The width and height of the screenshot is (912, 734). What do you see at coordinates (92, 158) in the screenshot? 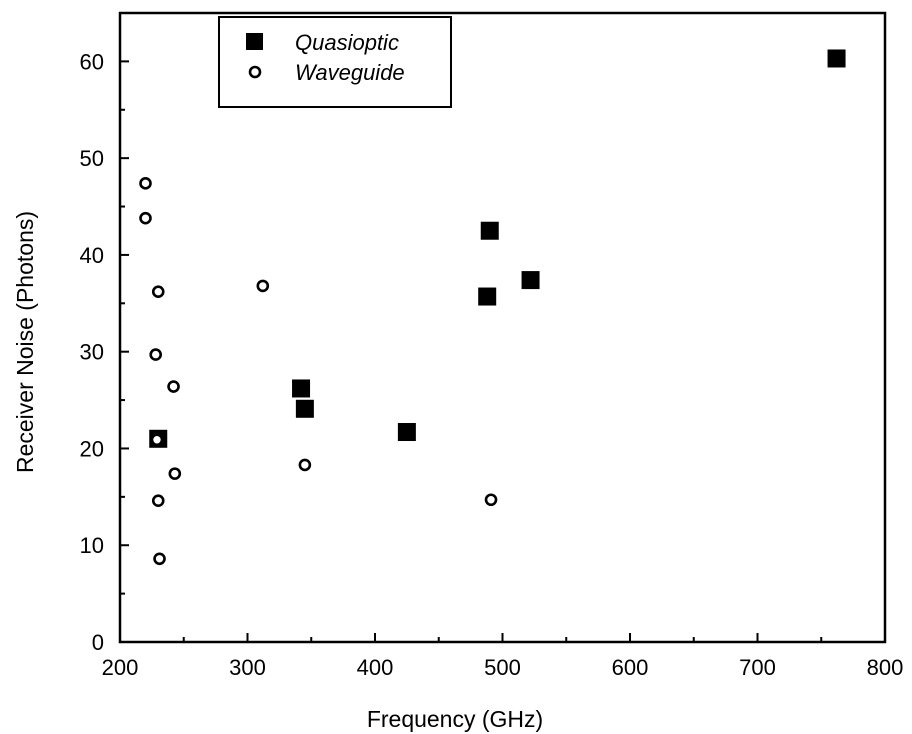
I see `y-tick-label: 50` at bounding box center [92, 158].